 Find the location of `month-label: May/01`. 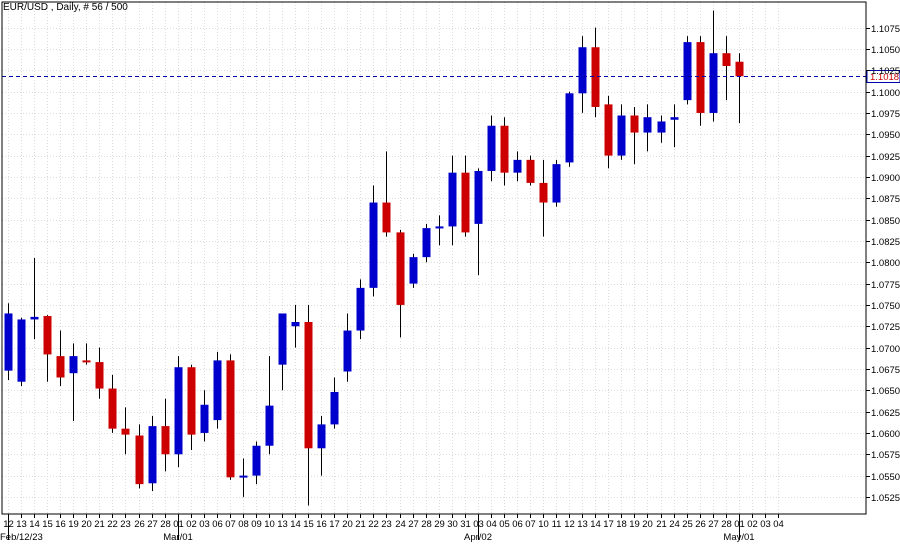

month-label: May/01 is located at coordinates (738, 537).